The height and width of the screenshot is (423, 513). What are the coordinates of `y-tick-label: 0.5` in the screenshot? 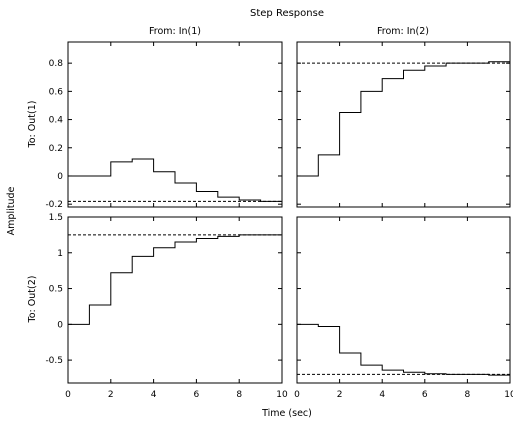 It's located at (56, 290).